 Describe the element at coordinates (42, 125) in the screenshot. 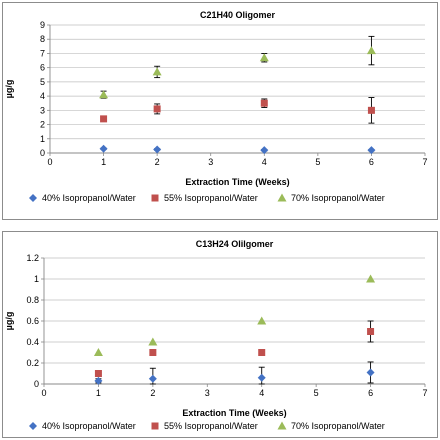

I see `y-tick-label: 2` at that location.